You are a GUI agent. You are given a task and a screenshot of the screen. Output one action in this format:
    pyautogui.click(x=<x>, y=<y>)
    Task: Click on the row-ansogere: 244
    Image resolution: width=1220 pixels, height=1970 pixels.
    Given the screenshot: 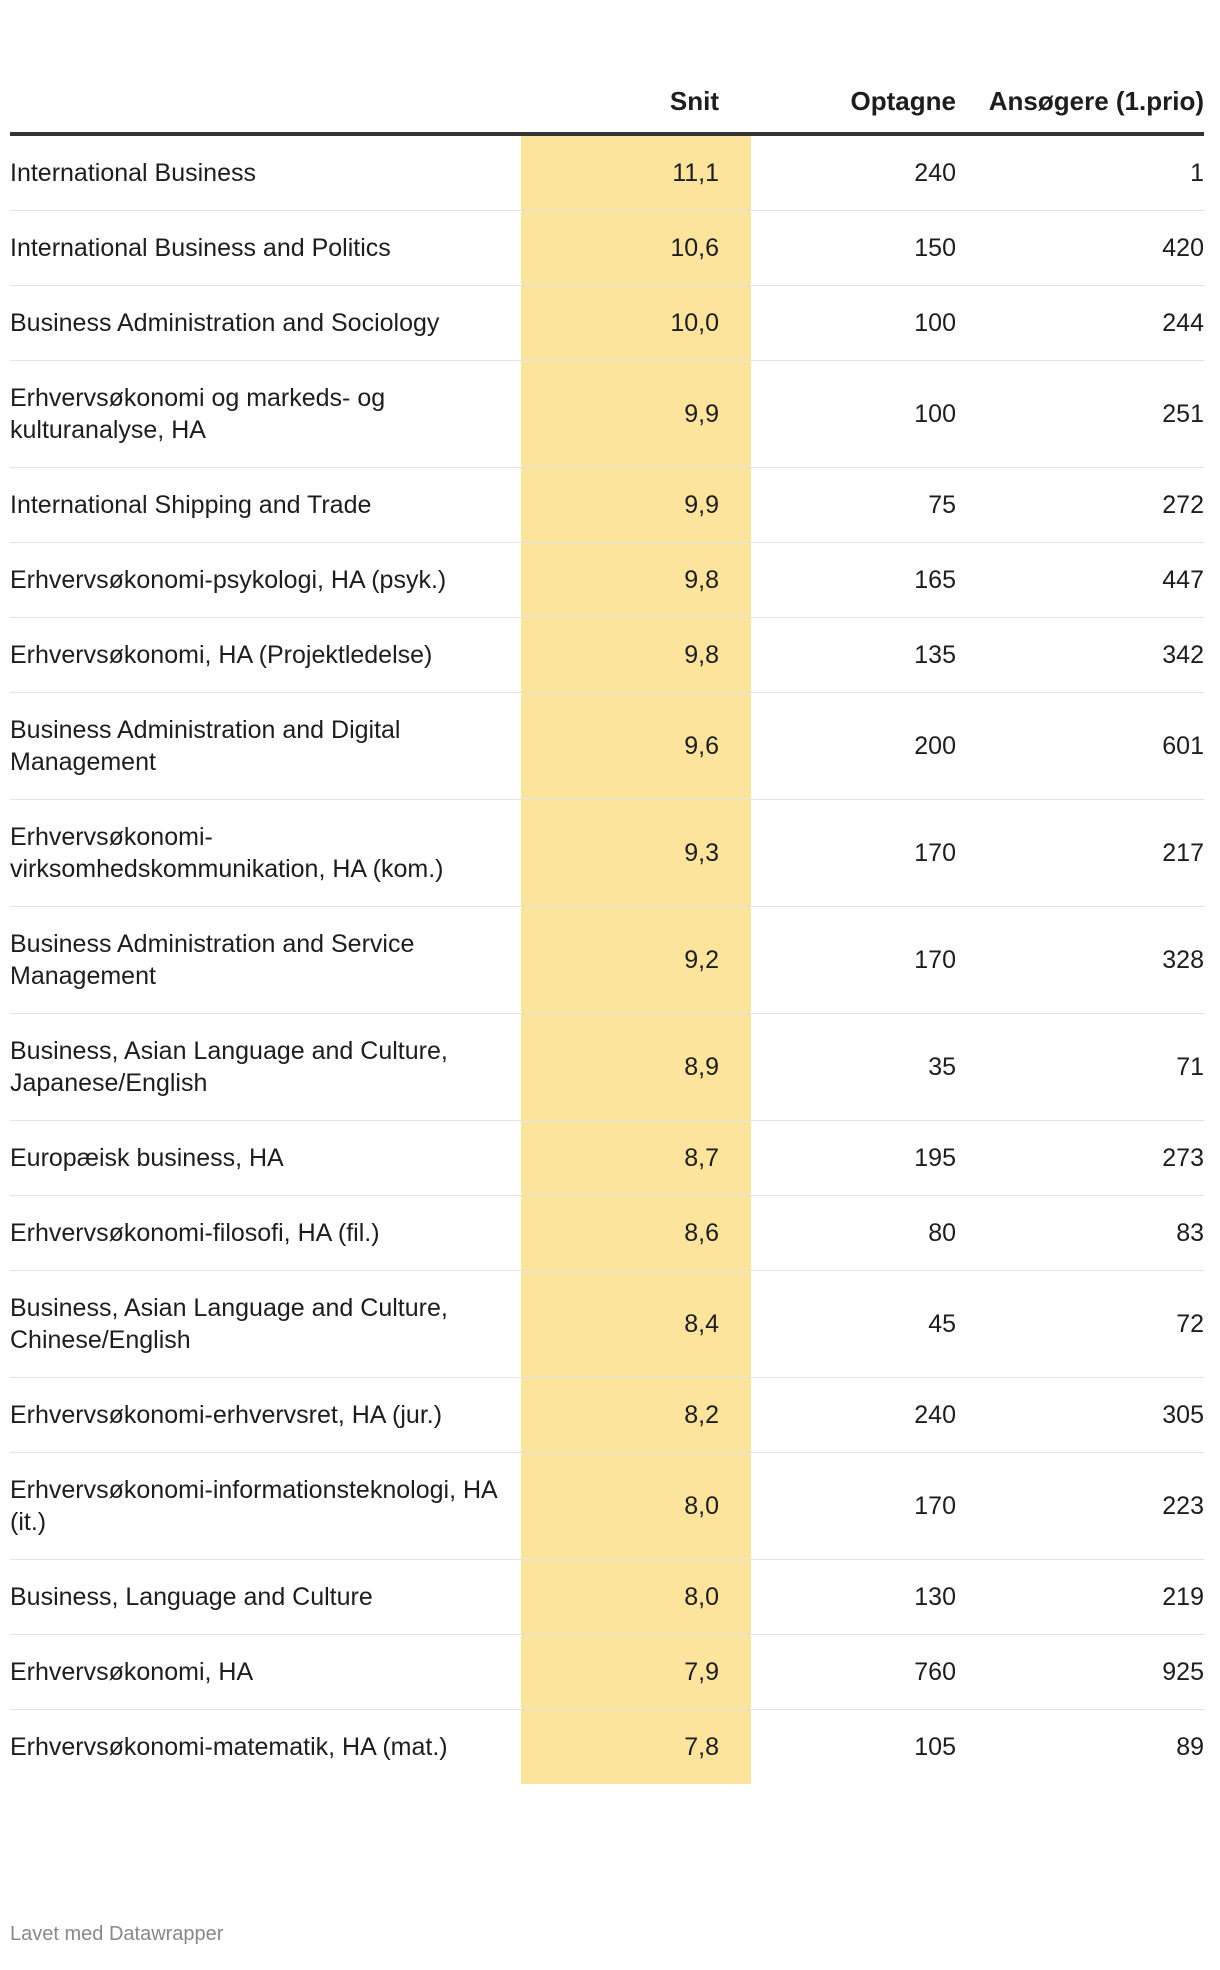 What is the action you would take?
    pyautogui.click(x=1080, y=323)
    